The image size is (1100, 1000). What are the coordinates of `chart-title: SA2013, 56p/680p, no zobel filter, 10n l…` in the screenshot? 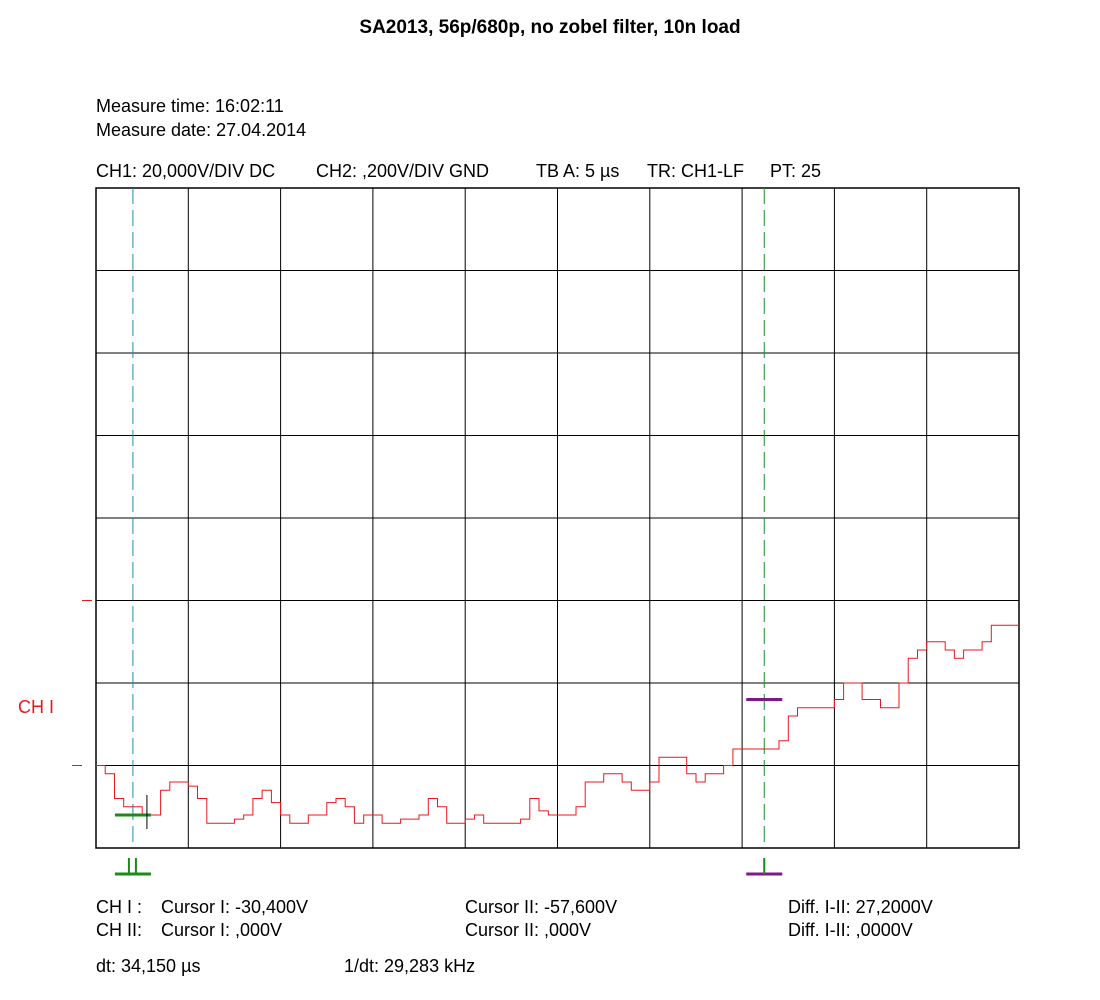 It's located at (550, 27).